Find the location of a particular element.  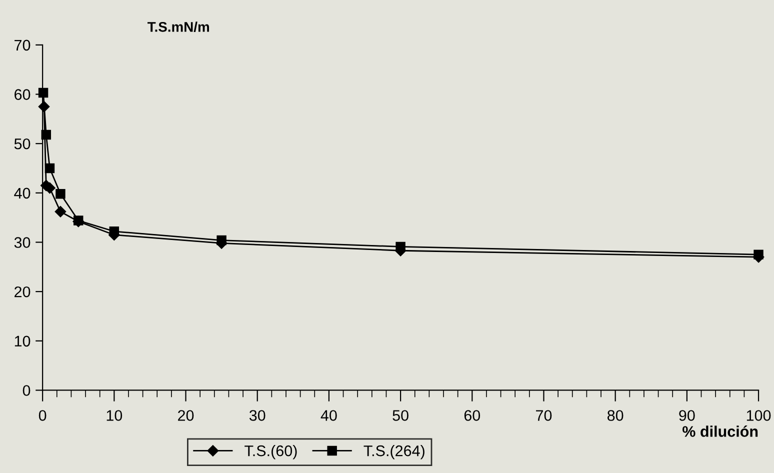

x-tick-label: 100 is located at coordinates (758, 415).